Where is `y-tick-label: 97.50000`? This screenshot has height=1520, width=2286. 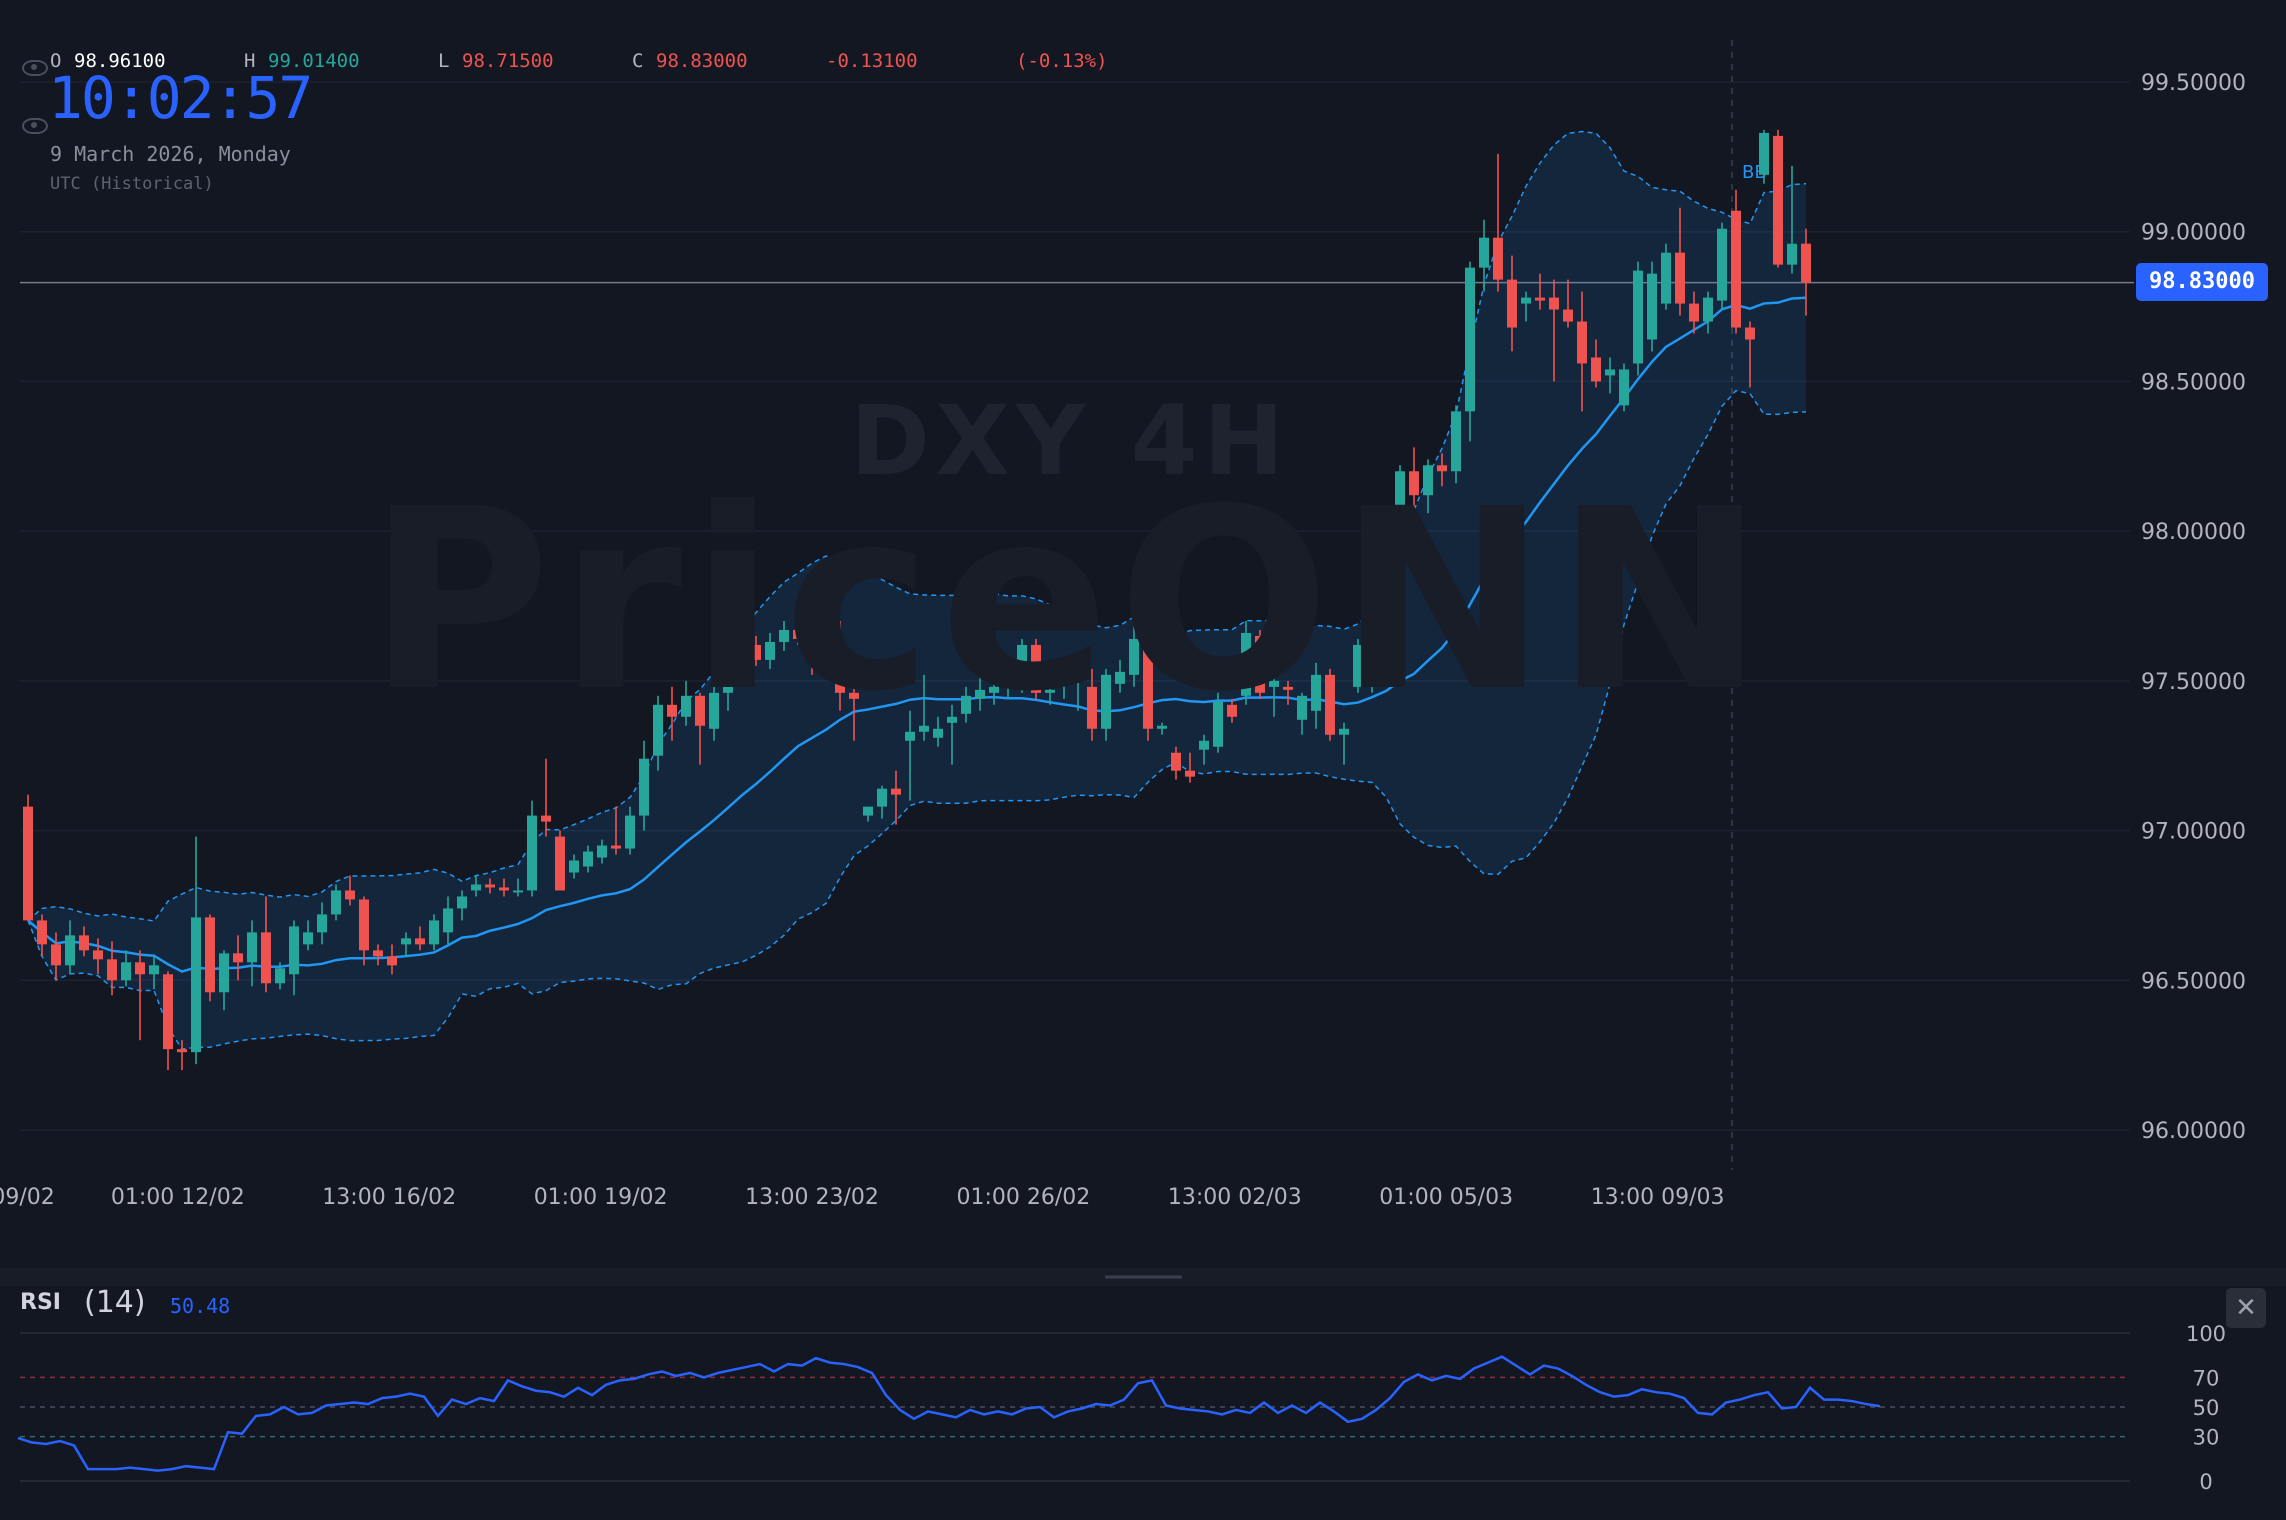 y-tick-label: 97.50000 is located at coordinates (2193, 682).